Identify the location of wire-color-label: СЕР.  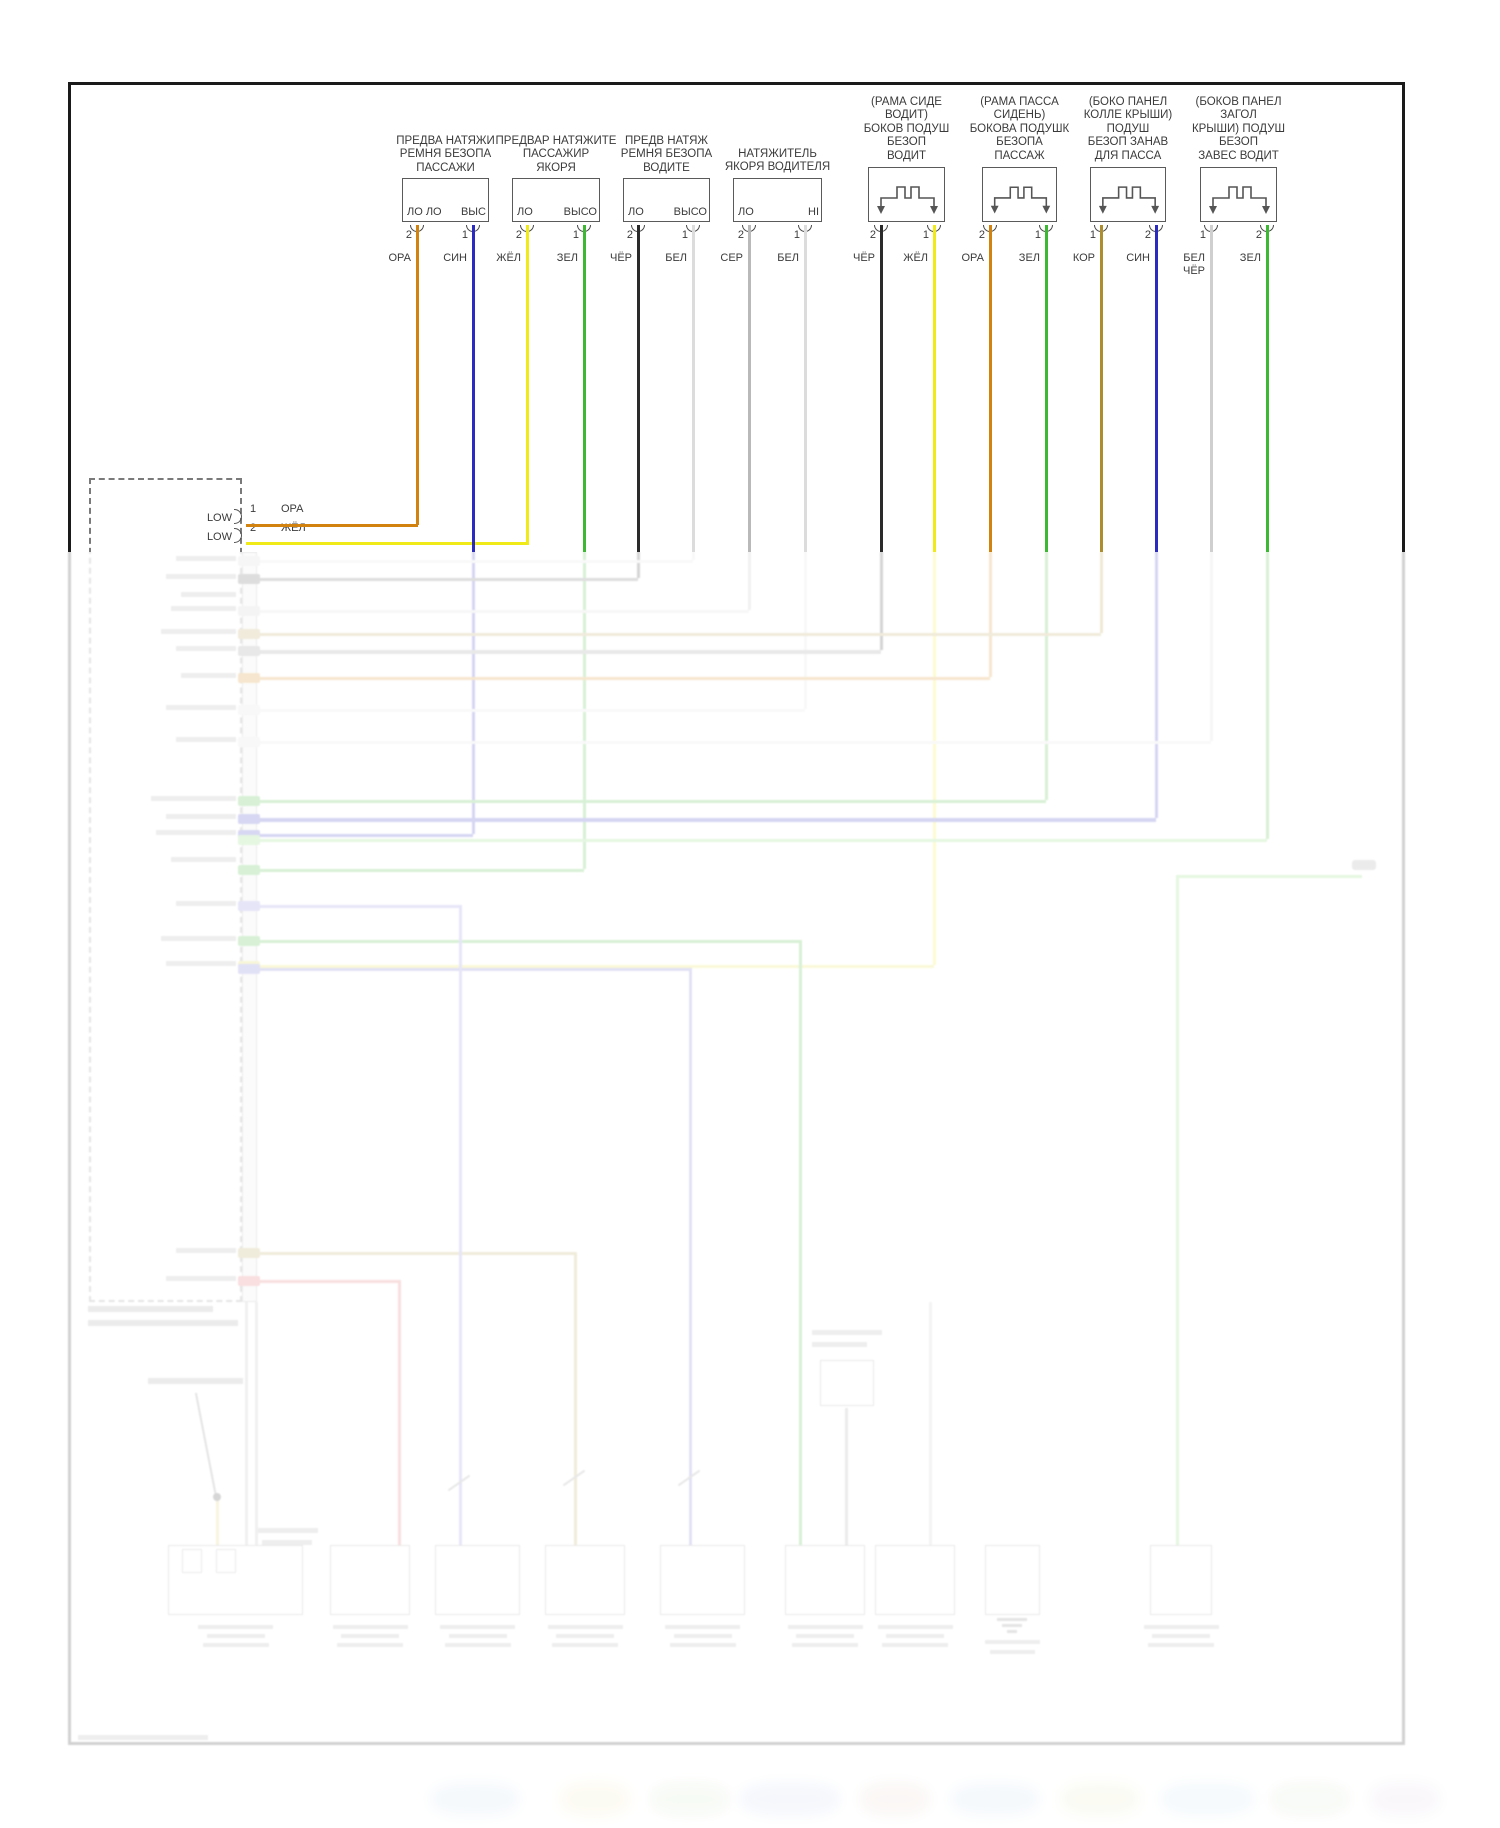
(731, 258).